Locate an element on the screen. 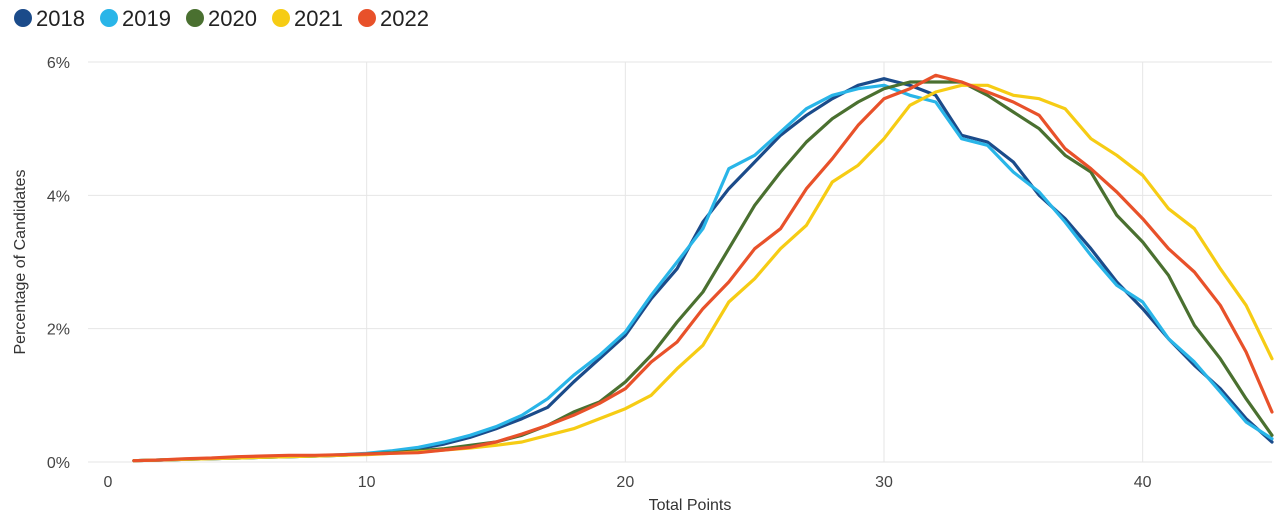  legend: 2018 2019 2020 2021 2022 is located at coordinates (221, 18).